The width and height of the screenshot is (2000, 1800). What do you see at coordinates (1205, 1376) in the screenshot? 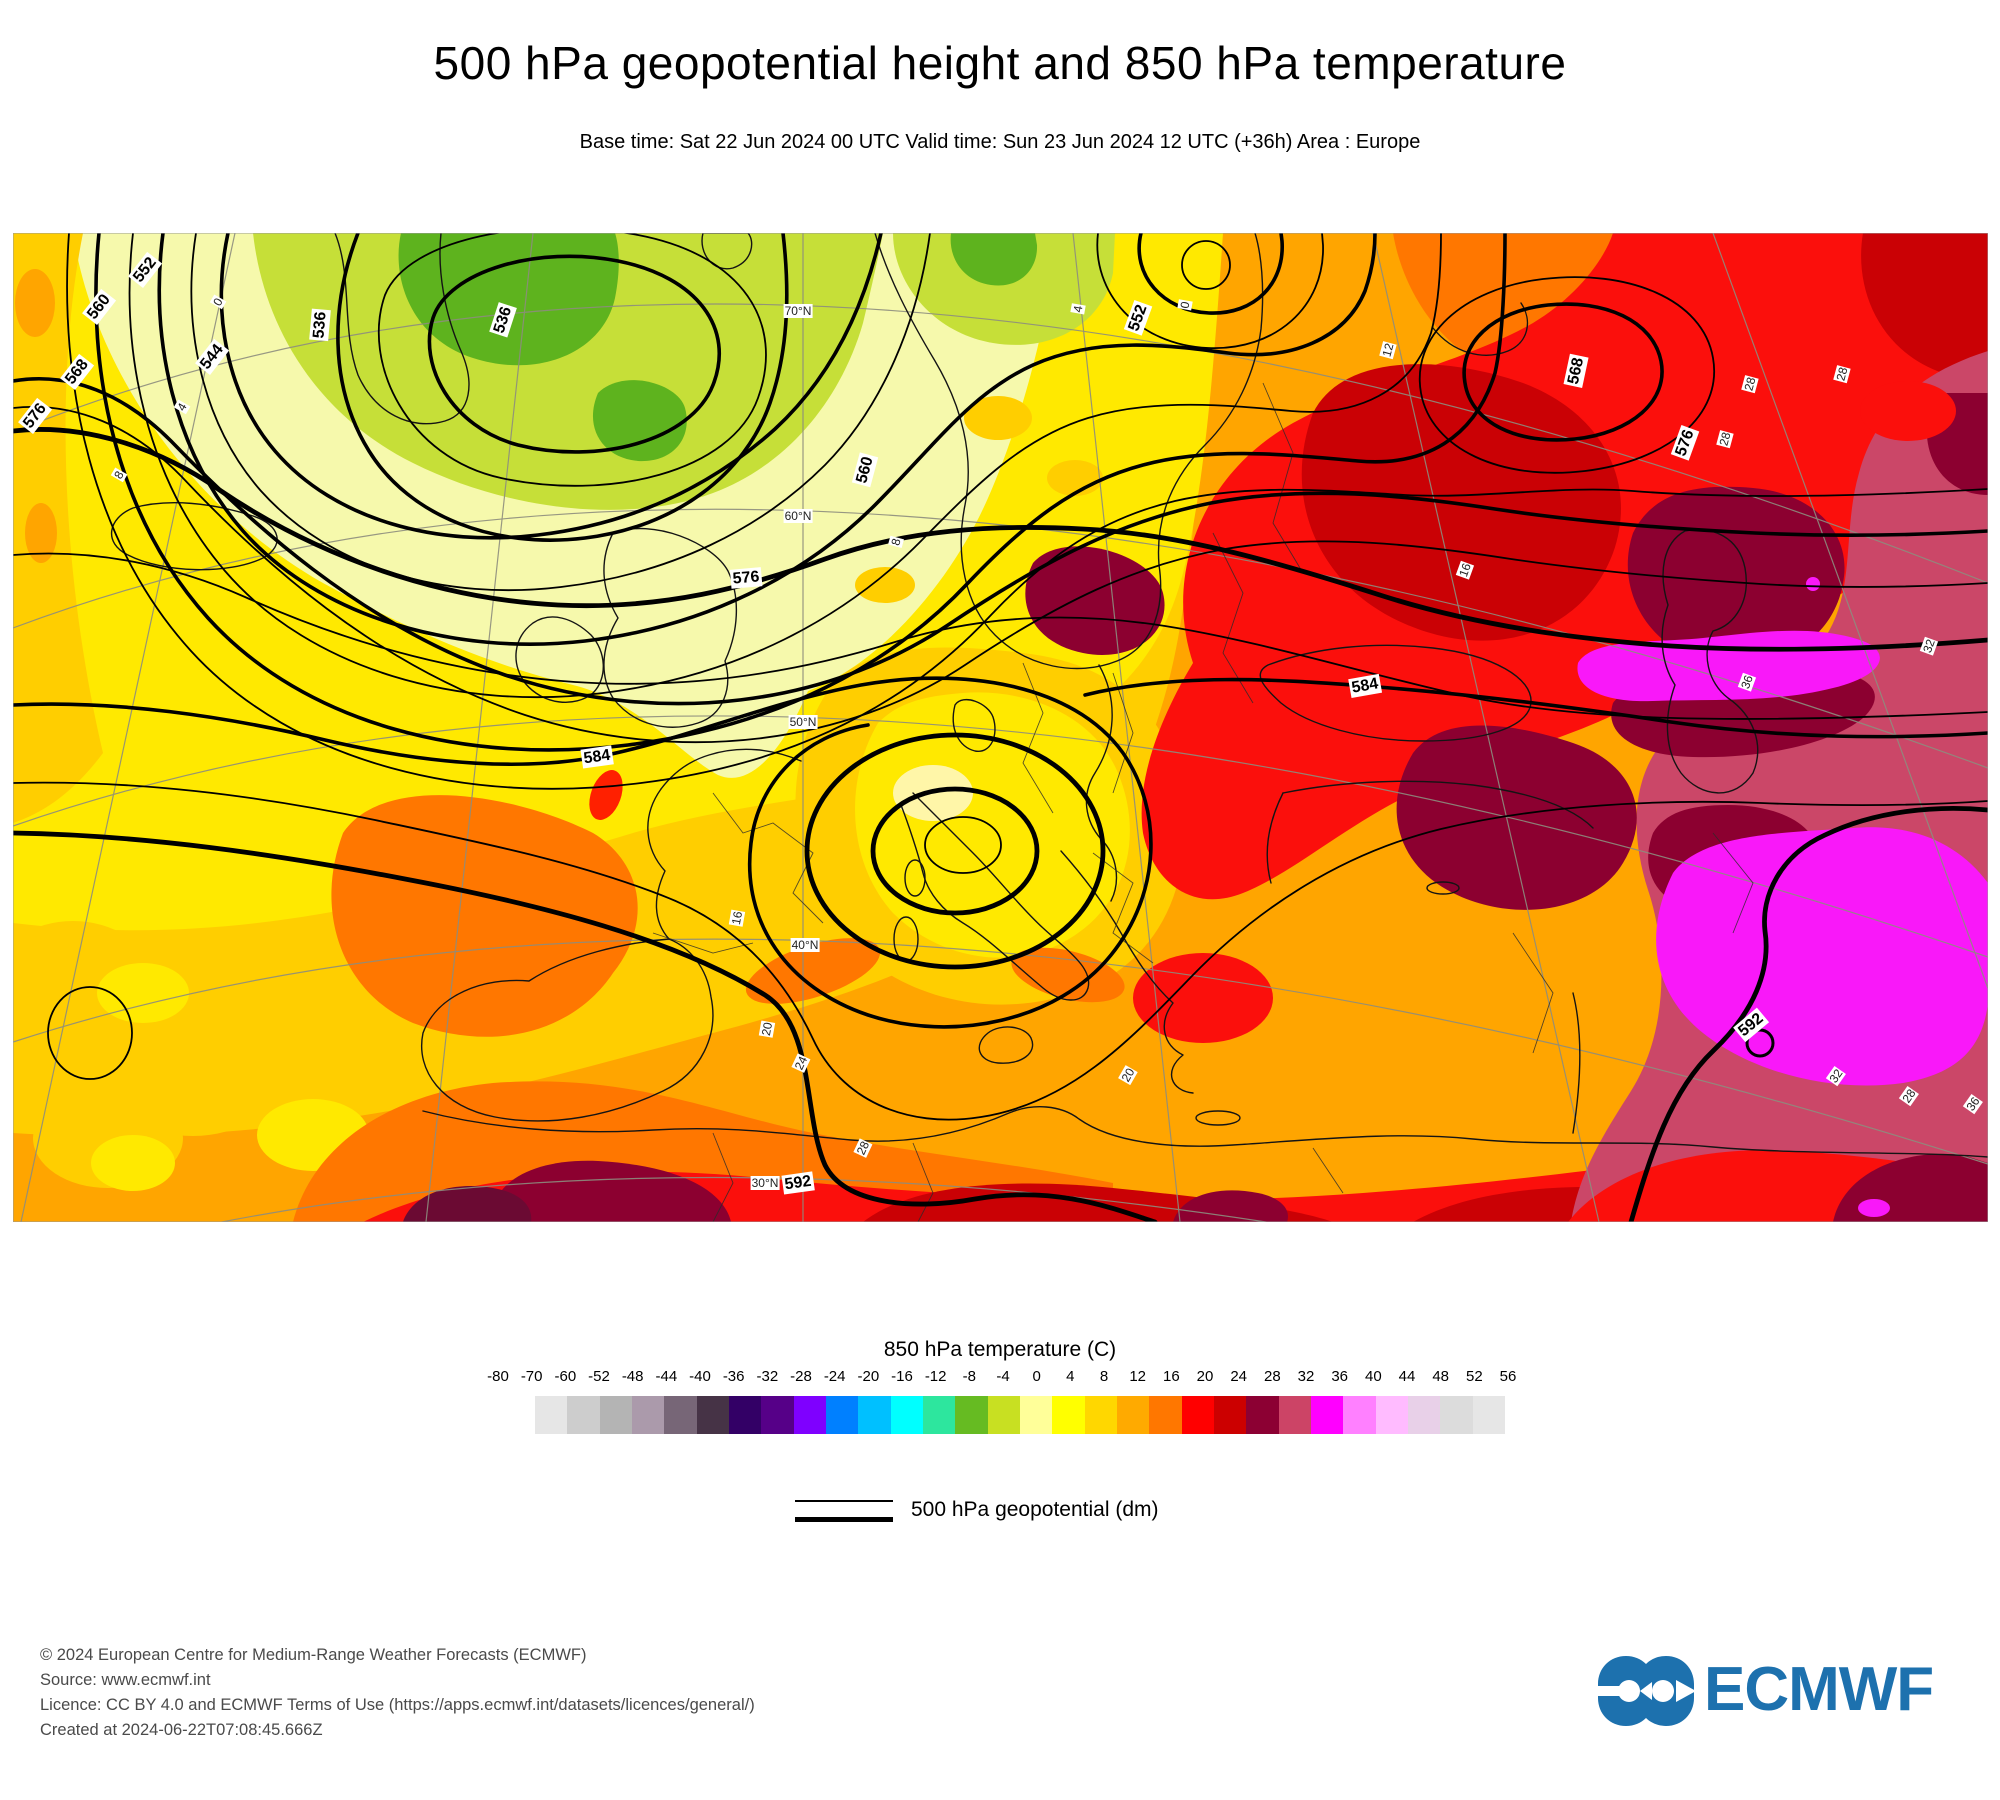
I see `colorbar-tick: 20` at bounding box center [1205, 1376].